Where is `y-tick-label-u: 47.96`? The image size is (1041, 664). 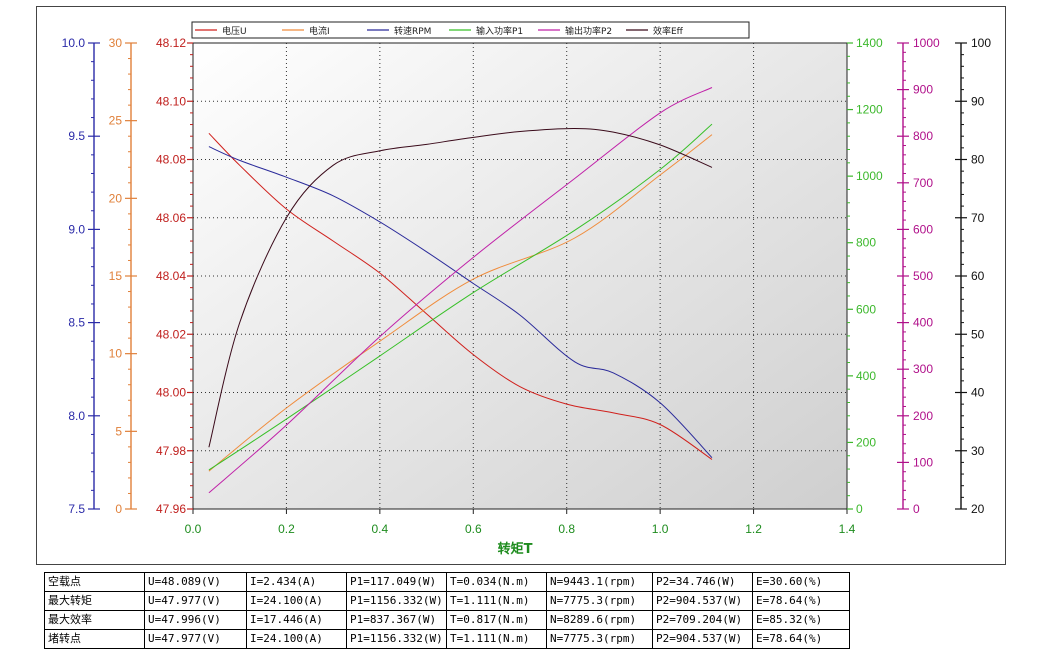
y-tick-label-u: 47.96 is located at coordinates (171, 509).